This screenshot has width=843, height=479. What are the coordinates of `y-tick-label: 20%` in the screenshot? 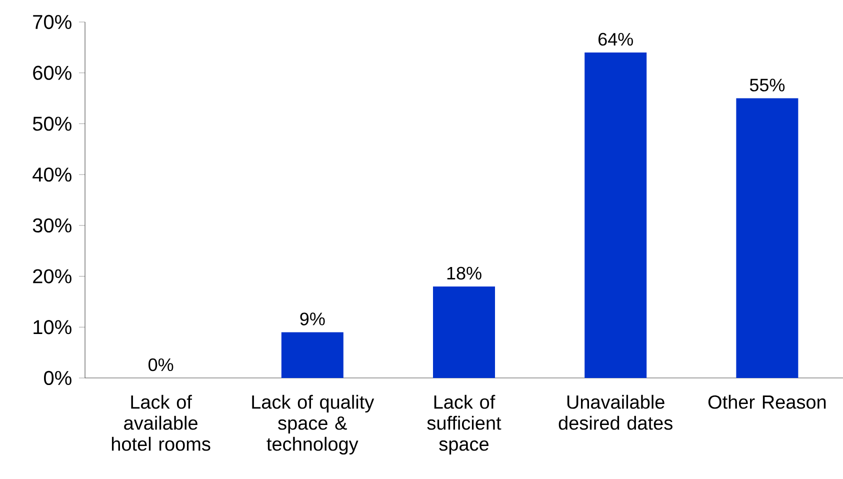 It's located at (52, 276).